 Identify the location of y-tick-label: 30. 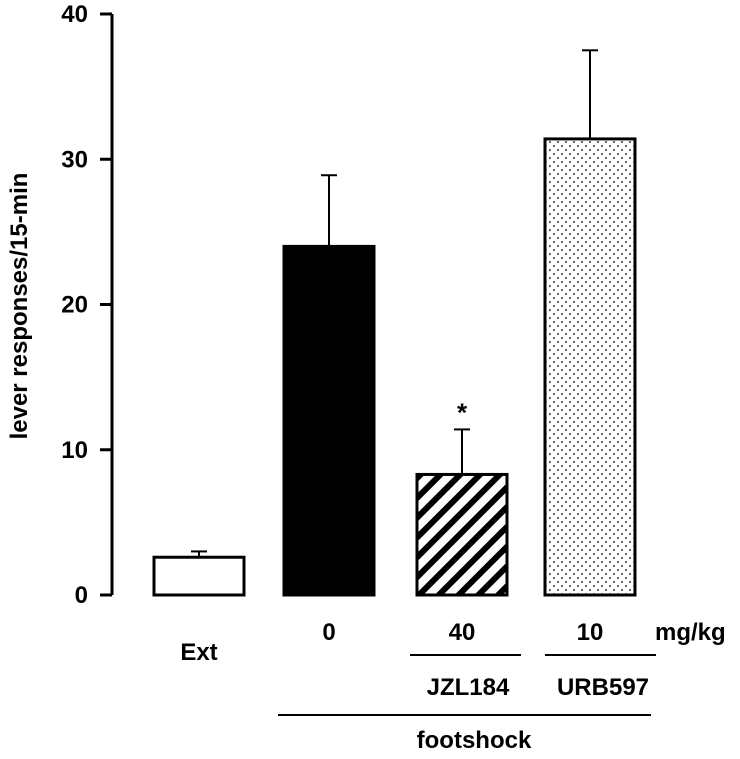
(74, 159).